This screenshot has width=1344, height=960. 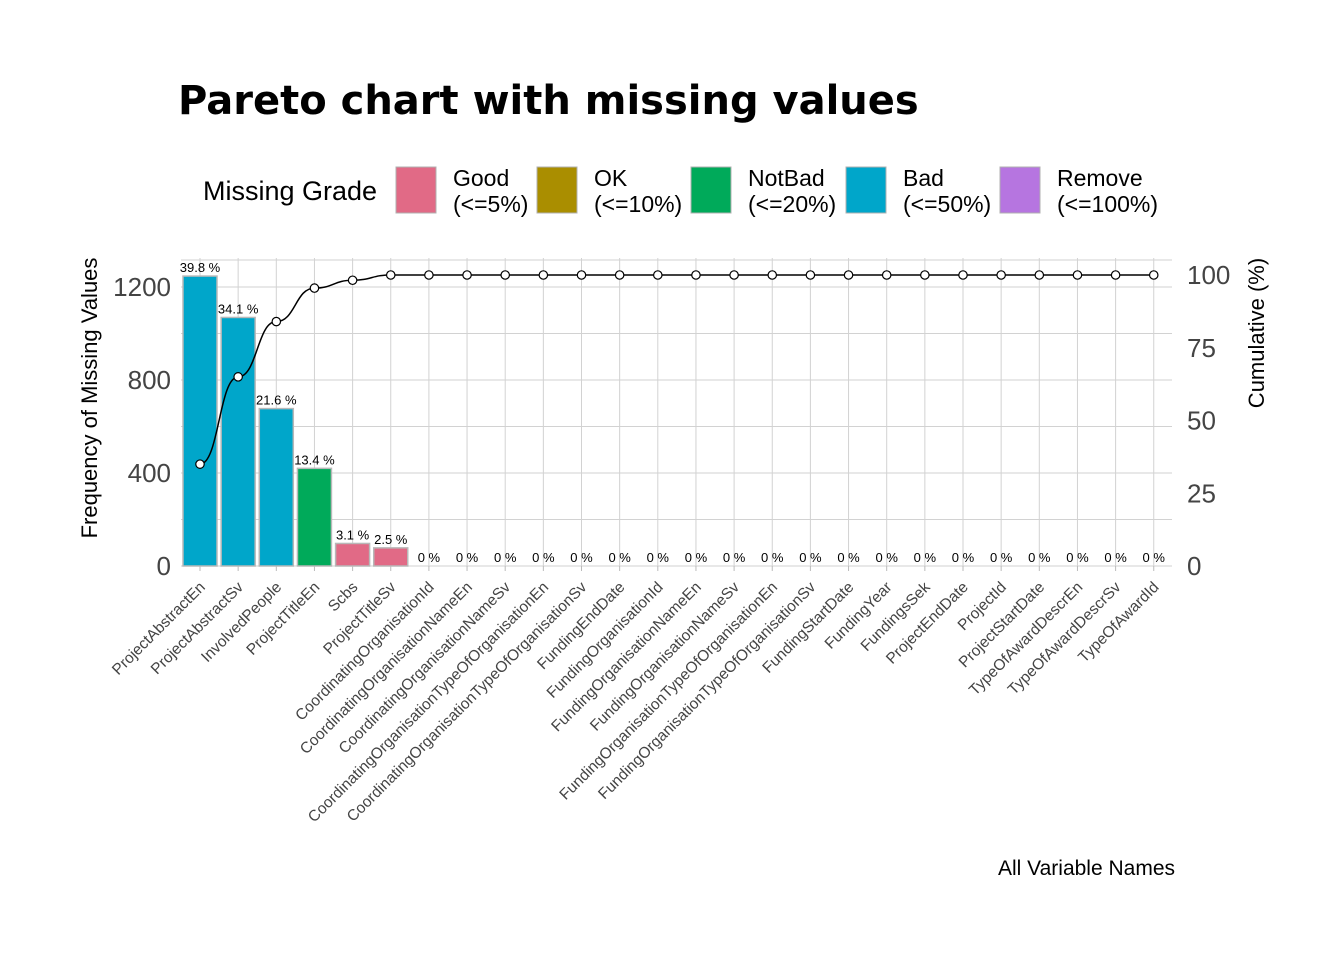 What do you see at coordinates (772, 557) in the screenshot?
I see `bar-label-fundingorganisationtypeoforganisationen: 0 %` at bounding box center [772, 557].